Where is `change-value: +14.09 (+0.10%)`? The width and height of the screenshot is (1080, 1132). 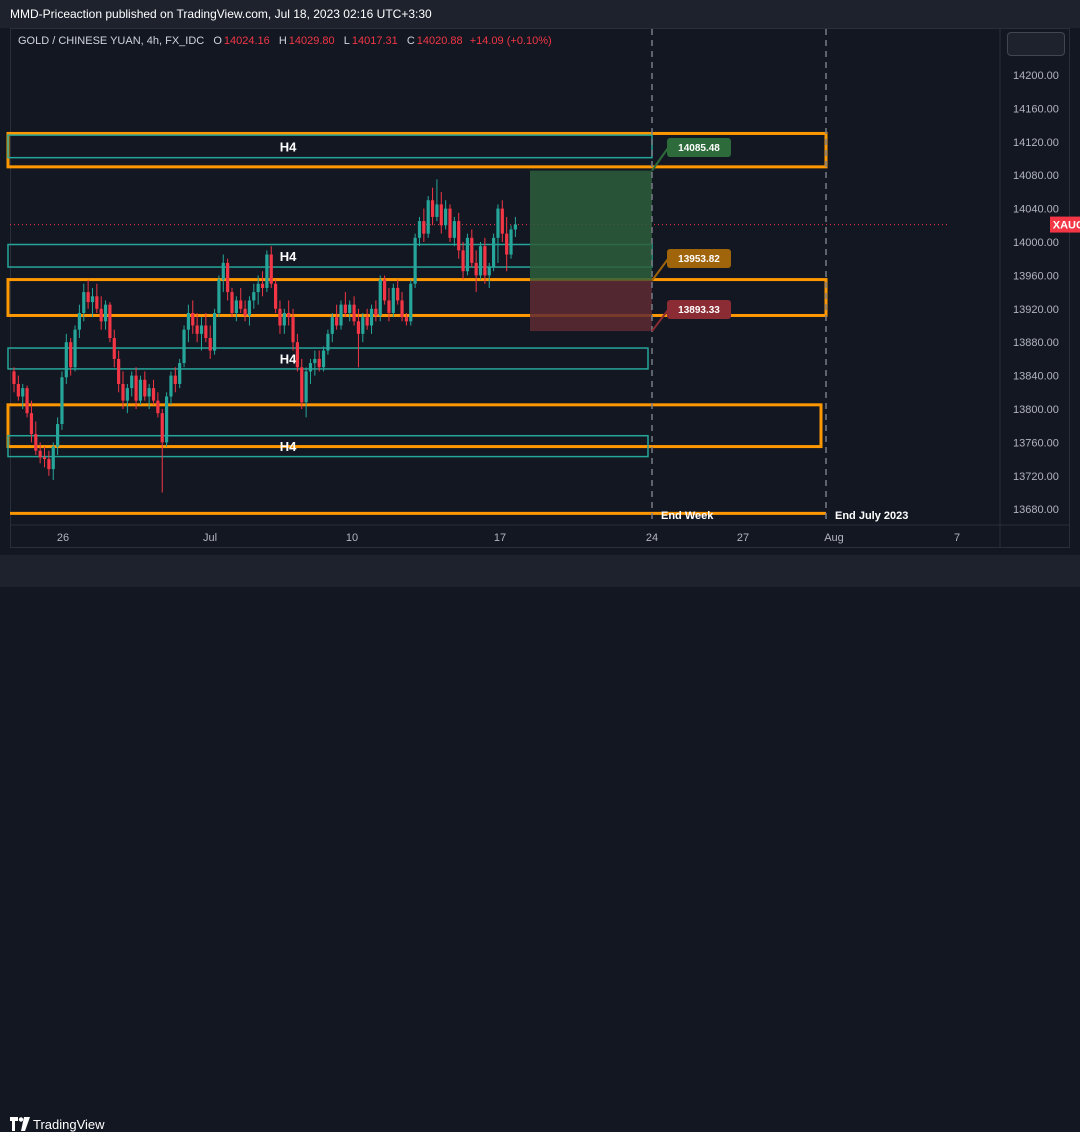
change-value: +14.09 (+0.10%) is located at coordinates (510, 41).